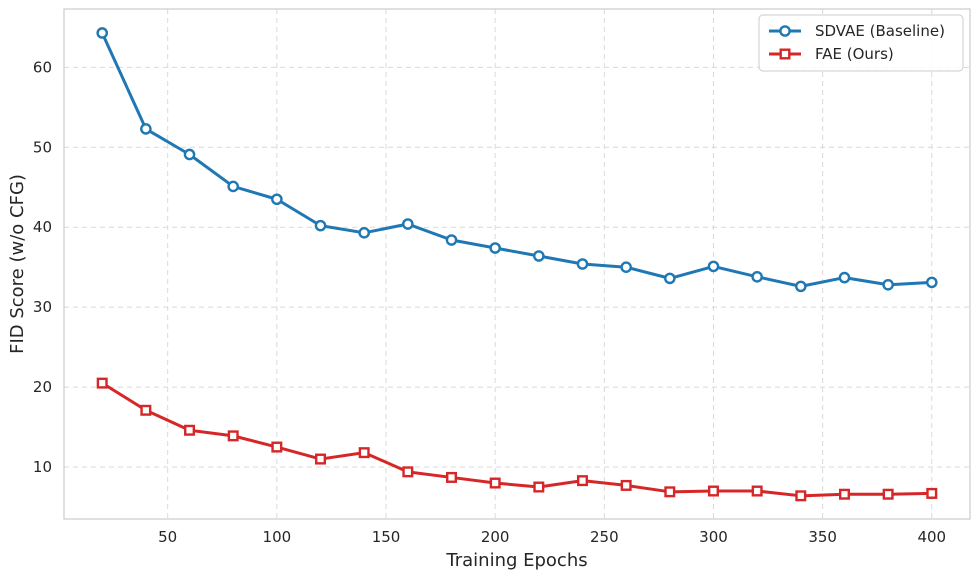 This screenshot has width=979, height=579. Describe the element at coordinates (277, 537) in the screenshot. I see `x-tick-label: 100` at that location.